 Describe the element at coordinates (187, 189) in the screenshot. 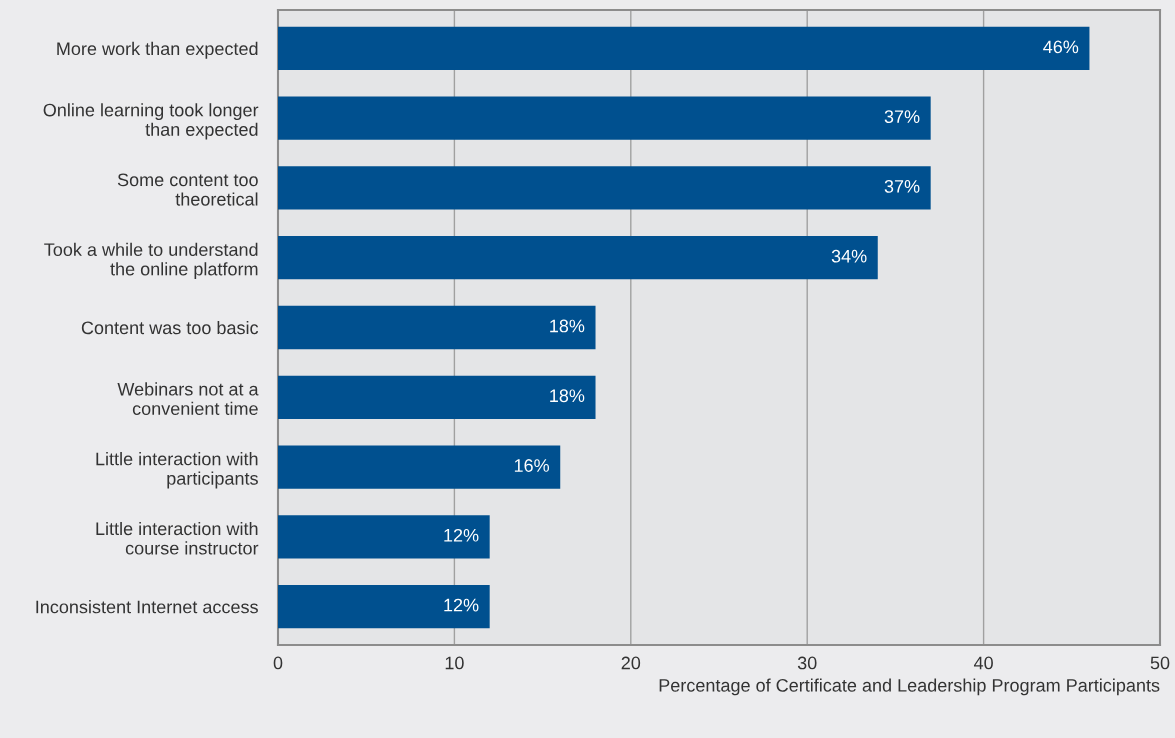

I see `y-tick-label: Some content too theoretical` at that location.